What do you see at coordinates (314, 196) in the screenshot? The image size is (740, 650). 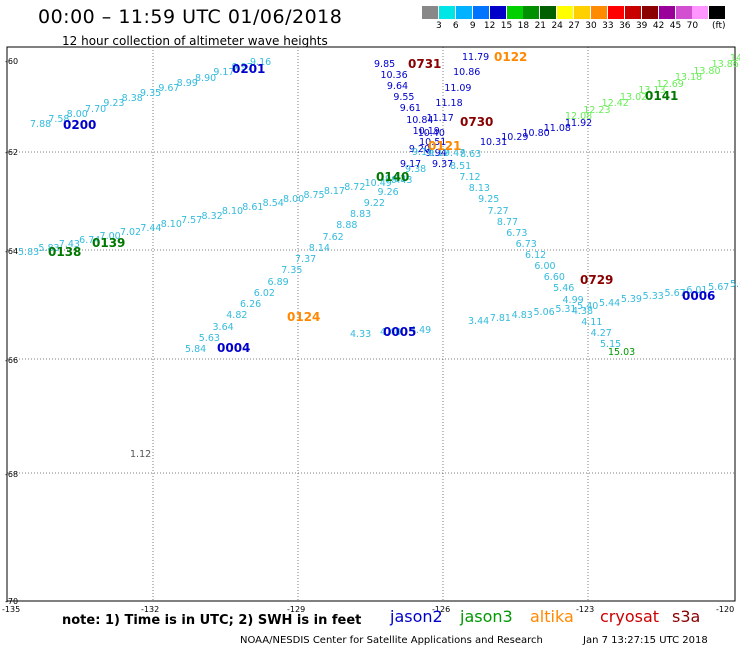 I see `swh-marker: 8.75` at bounding box center [314, 196].